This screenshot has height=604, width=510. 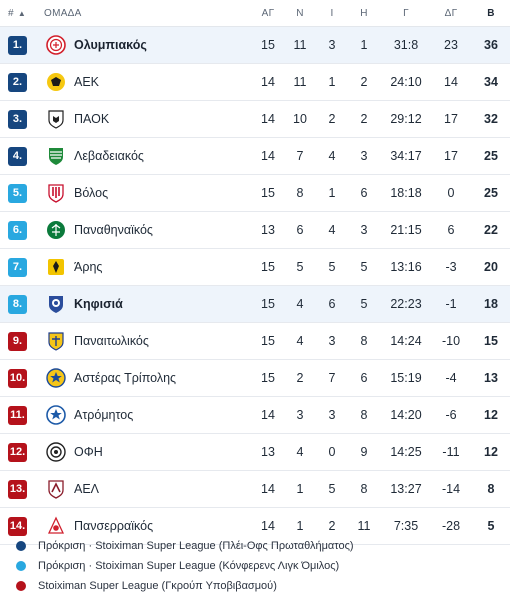 I want to click on table-row: 13. ΑΕΛ 14 1 5 8 13:27 -14 8, so click(x=255, y=489).